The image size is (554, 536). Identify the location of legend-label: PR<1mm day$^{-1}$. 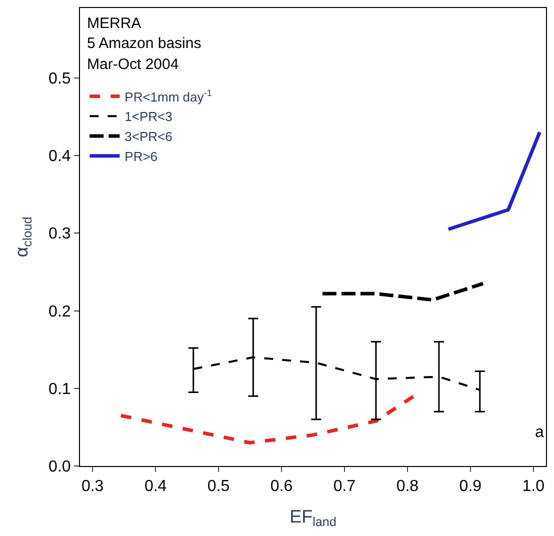
(168, 96).